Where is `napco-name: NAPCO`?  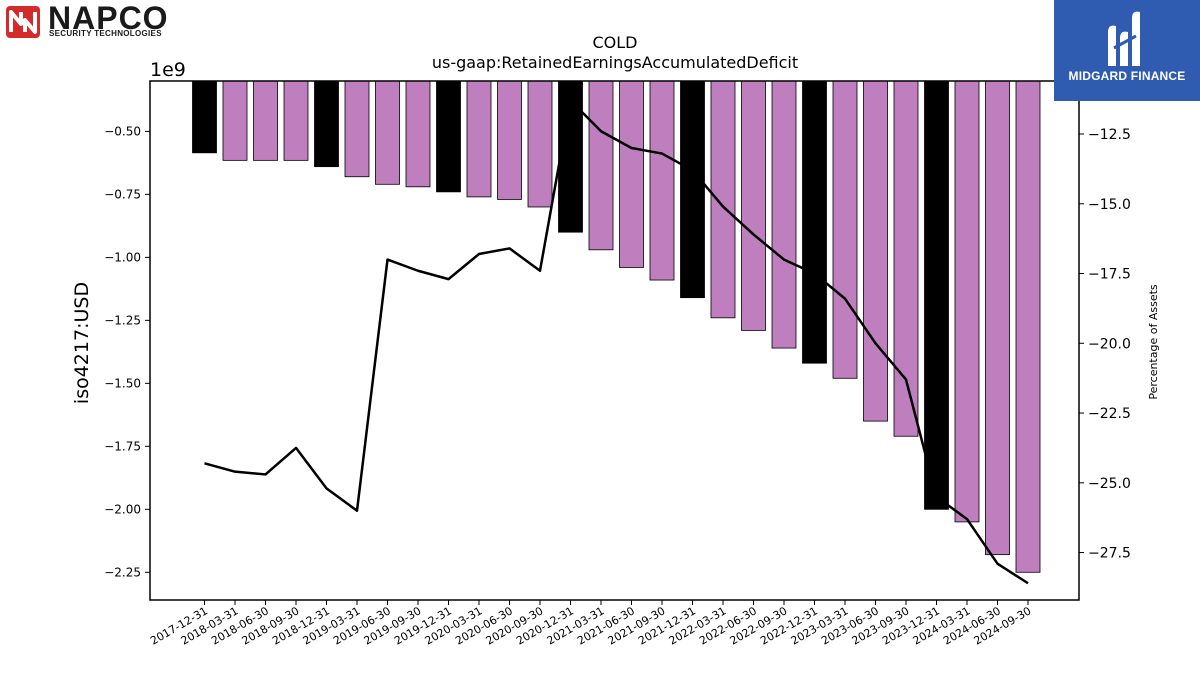
napco-name: NAPCO is located at coordinates (108, 18).